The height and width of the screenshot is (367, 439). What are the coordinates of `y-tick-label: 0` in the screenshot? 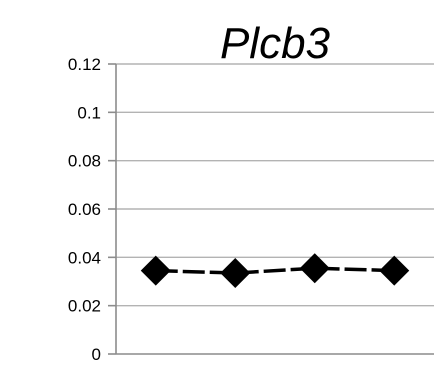 It's located at (96, 354).